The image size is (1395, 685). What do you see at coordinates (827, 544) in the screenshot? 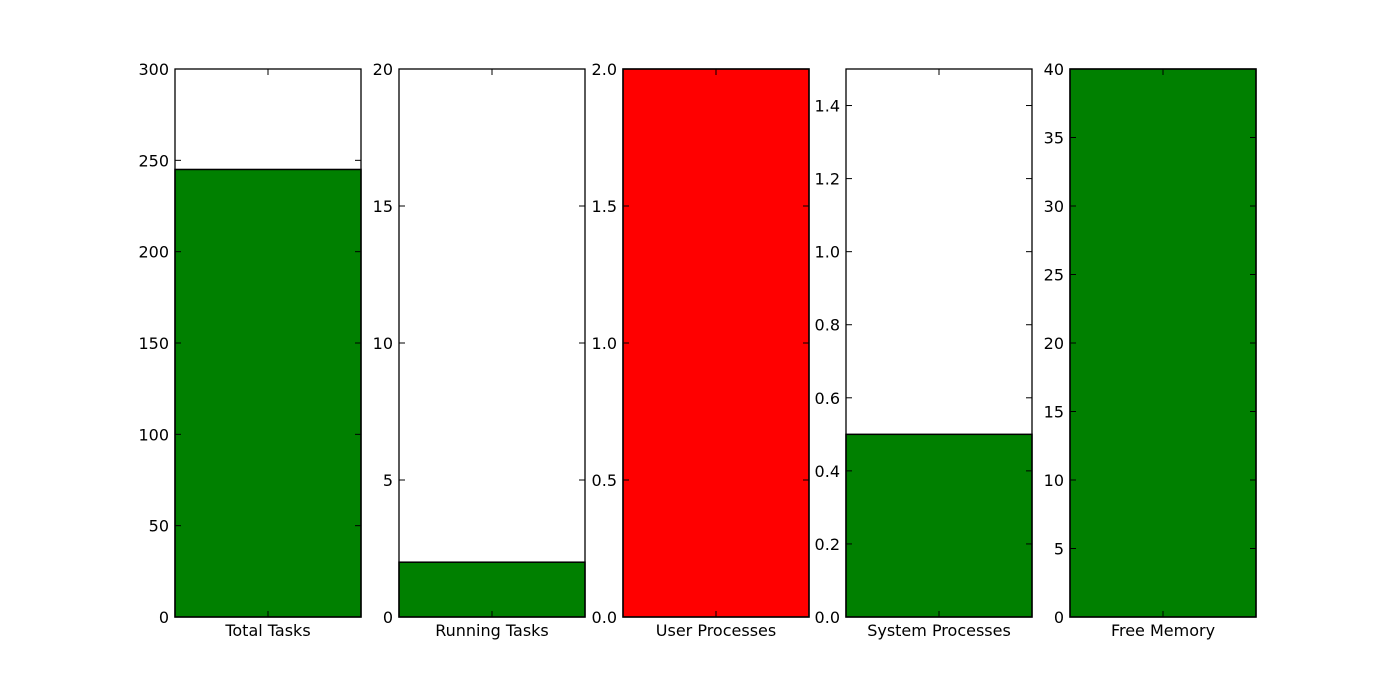
I see `ytick-label-4-1: 0.2` at bounding box center [827, 544].